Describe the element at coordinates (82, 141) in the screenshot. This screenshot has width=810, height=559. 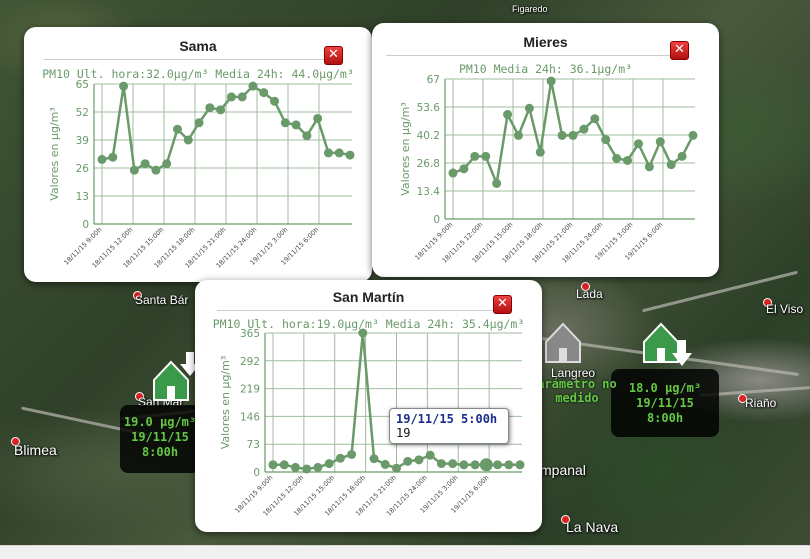
I see `y-tick-label: 39` at that location.